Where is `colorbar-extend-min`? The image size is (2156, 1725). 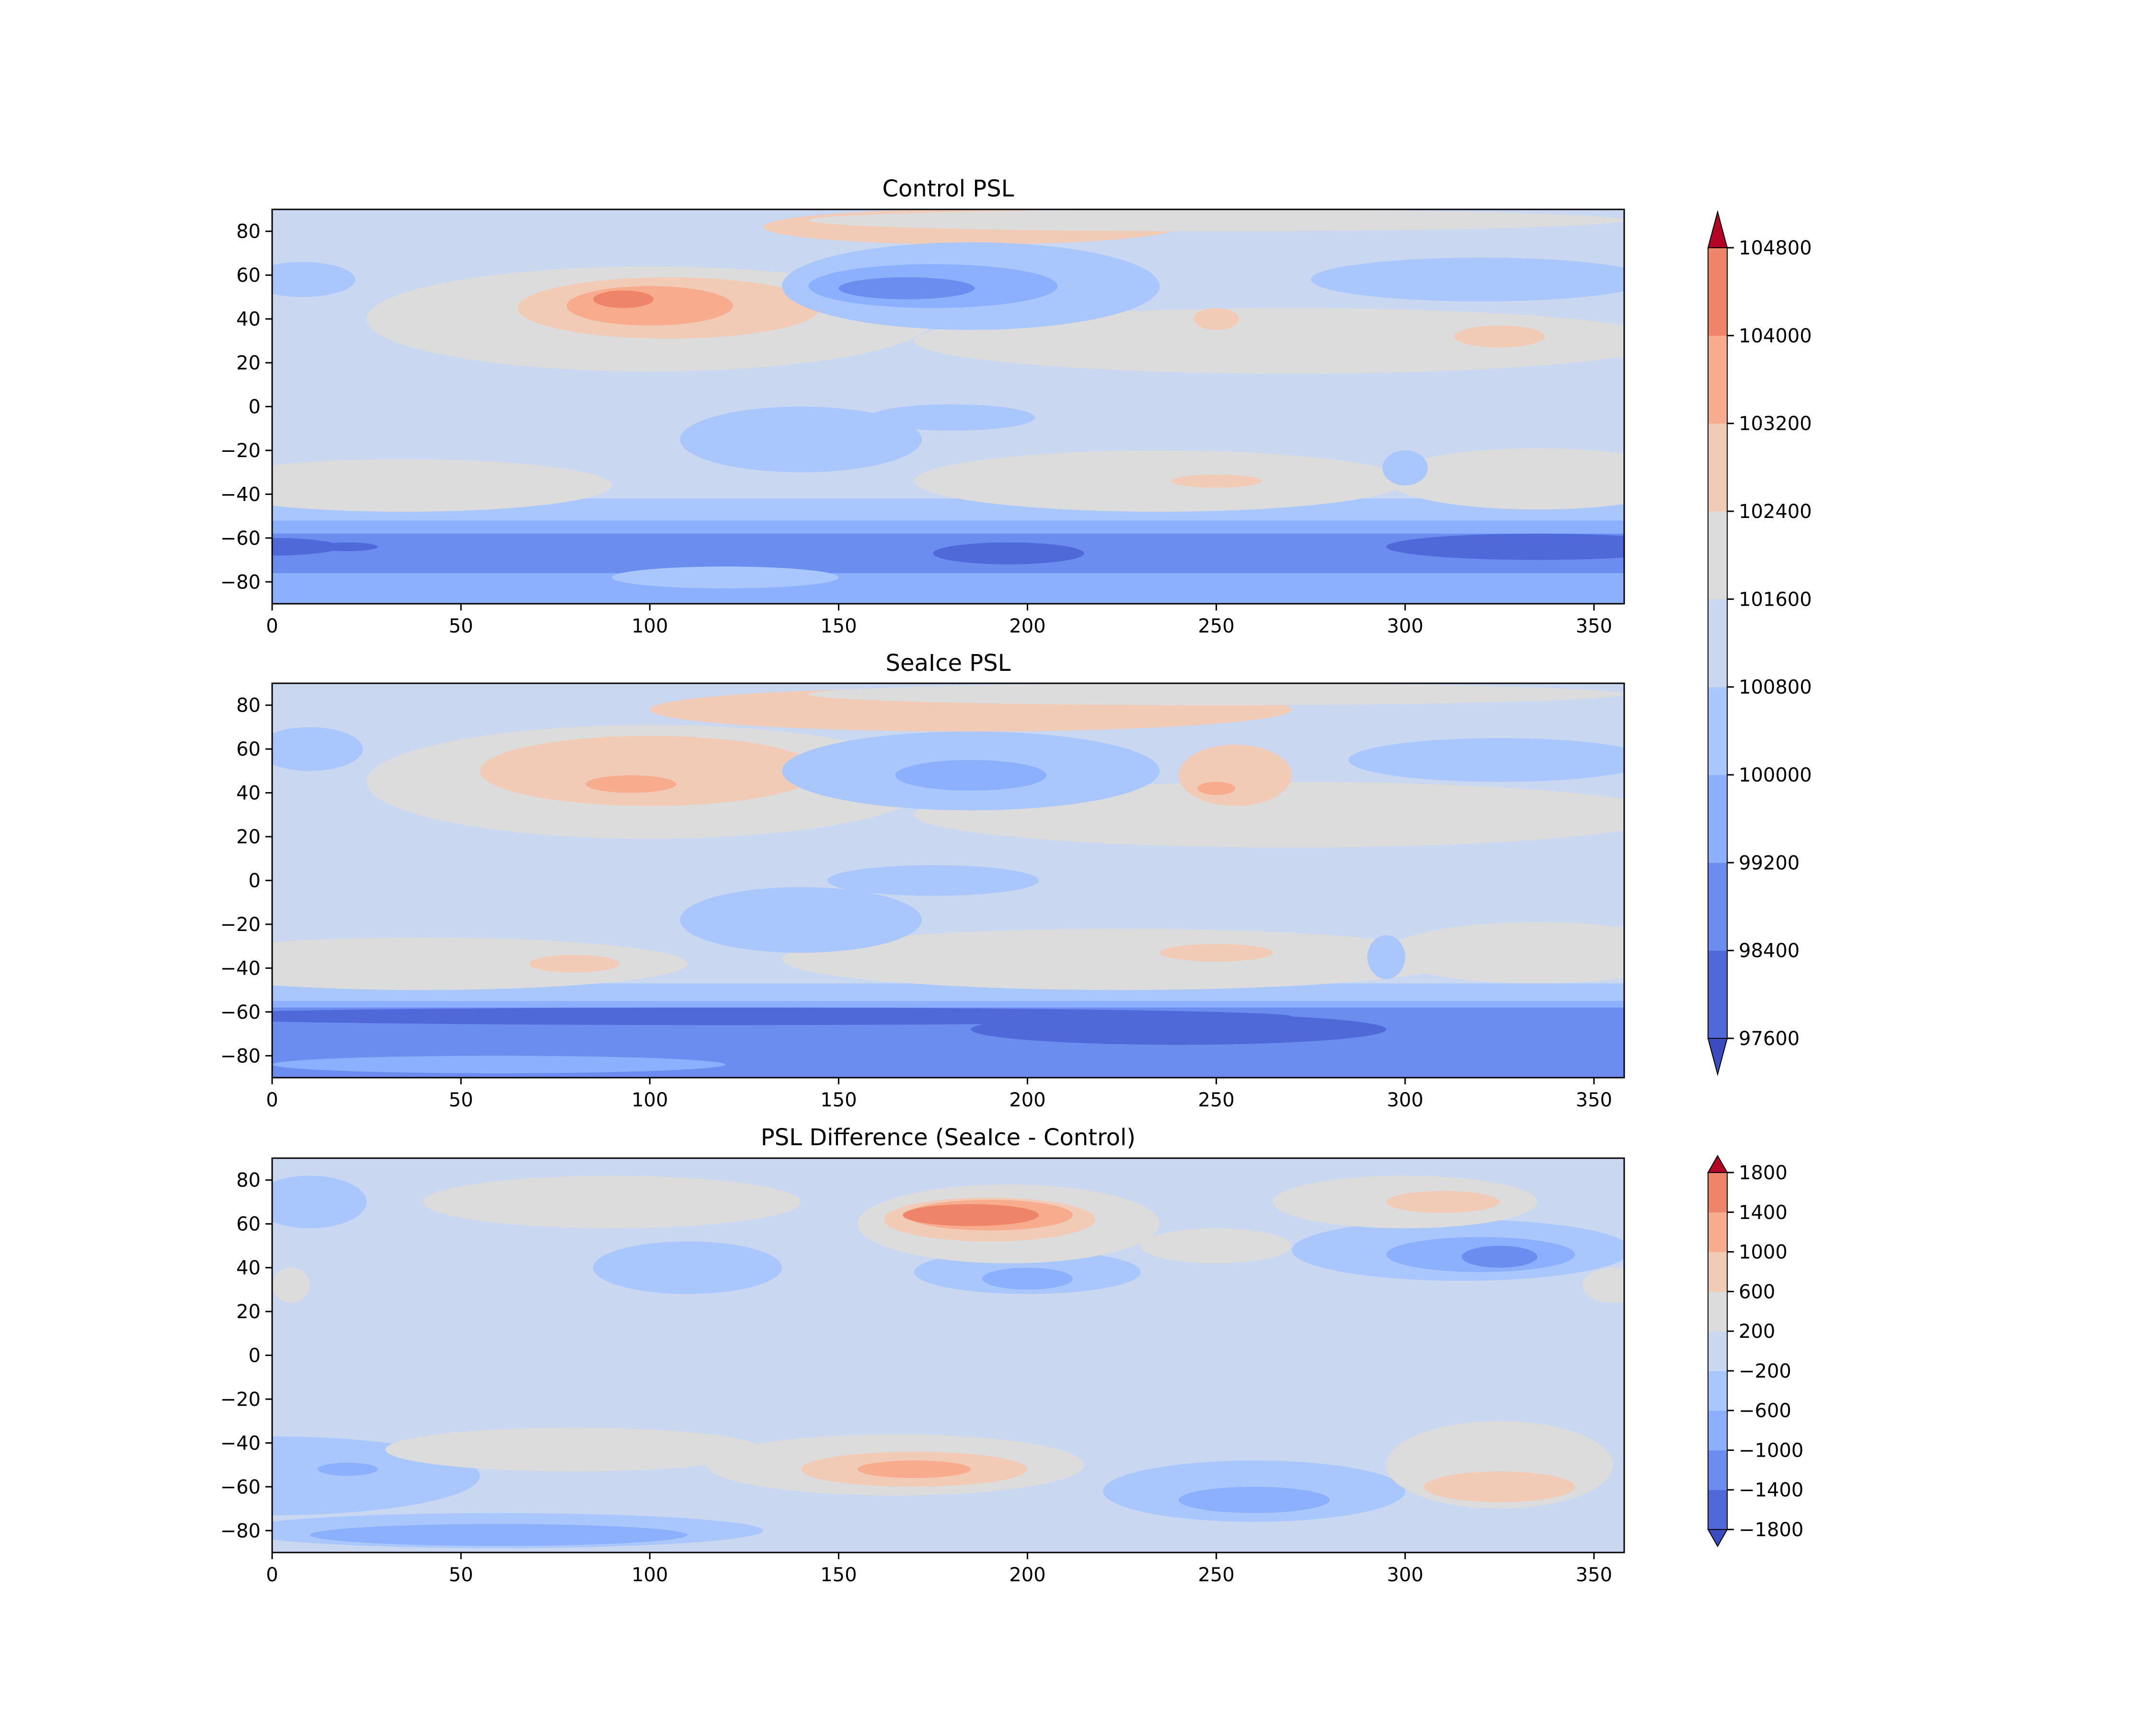 colorbar-extend-min is located at coordinates (1717, 1538).